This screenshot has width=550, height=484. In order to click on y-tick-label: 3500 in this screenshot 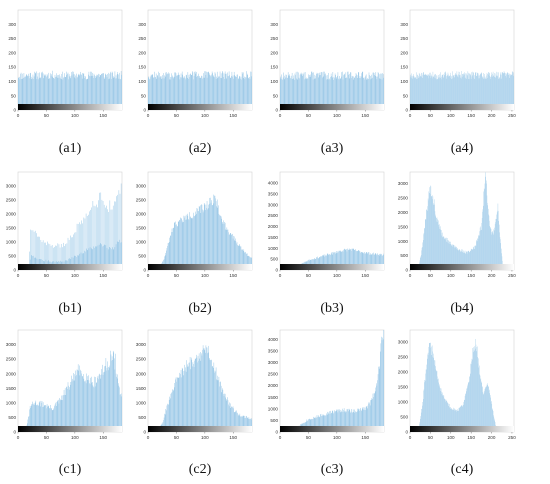, I will do `click(273, 350)`.